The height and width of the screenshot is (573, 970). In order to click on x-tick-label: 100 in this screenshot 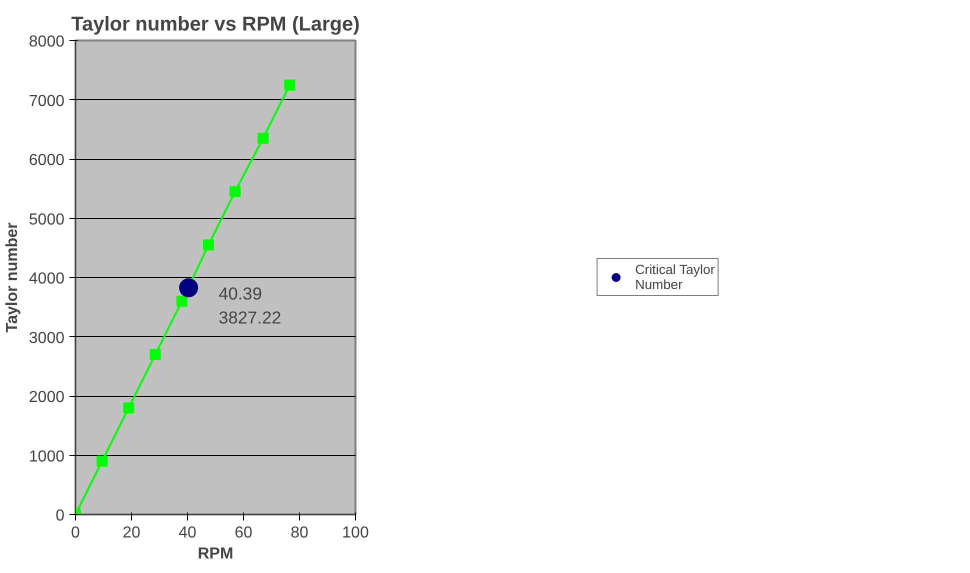, I will do `click(355, 533)`.